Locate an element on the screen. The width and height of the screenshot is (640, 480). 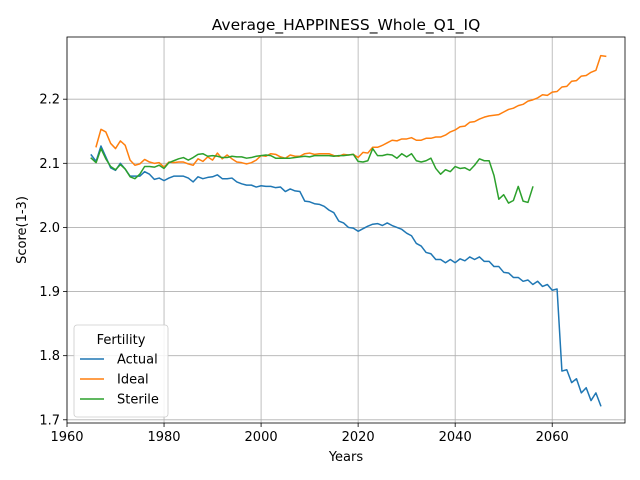
series-line-sterile is located at coordinates (312, 175).